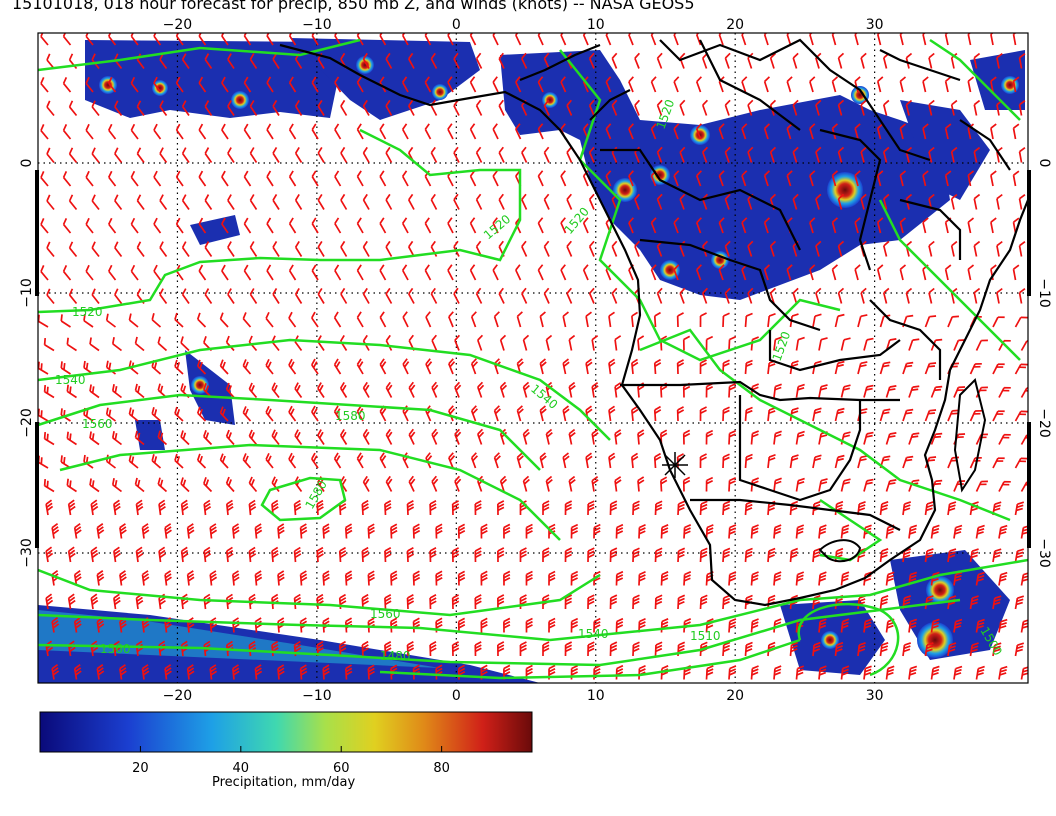 Image resolution: width=1056 pixels, height=816 pixels. Describe the element at coordinates (735, 25) in the screenshot. I see `lon-tick-label-top: 20` at that location.